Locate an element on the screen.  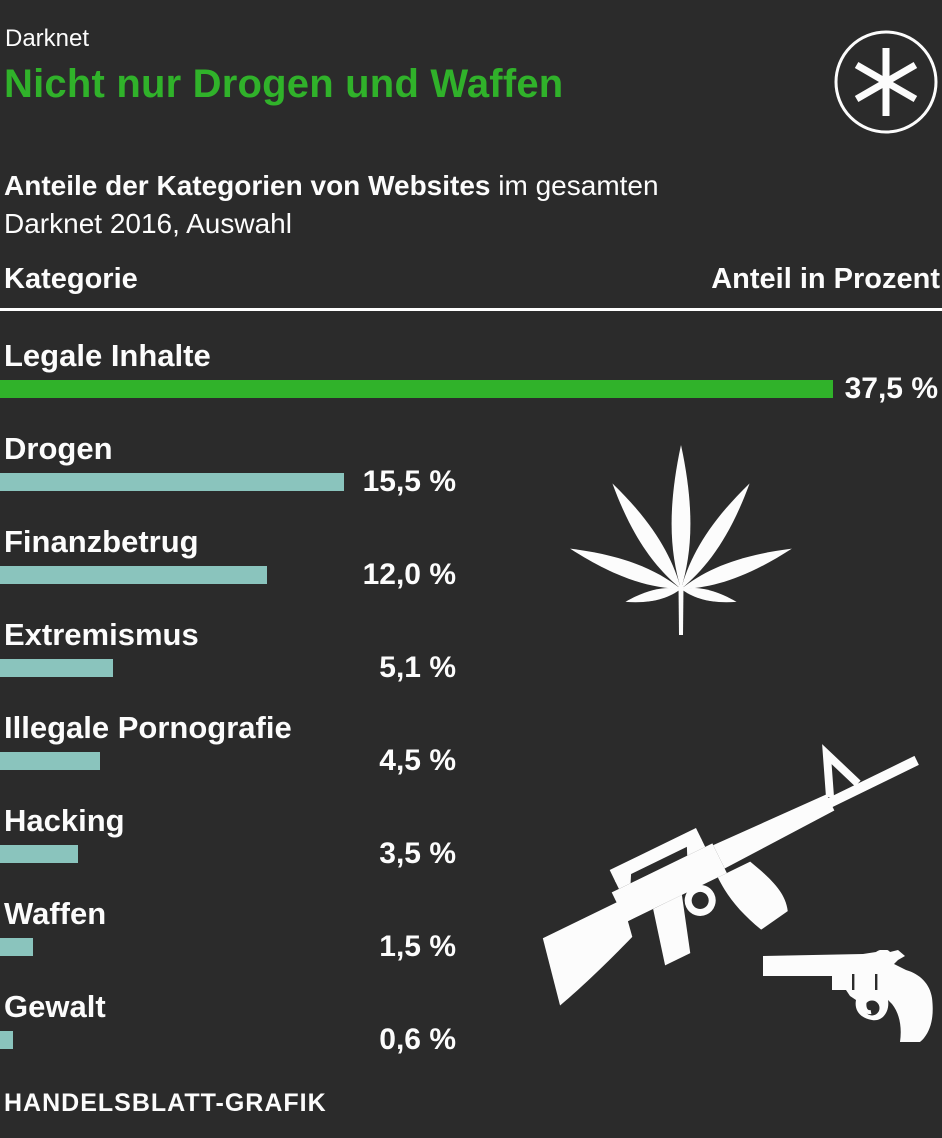
bar-label: Finanzbetrug is located at coordinates (101, 541).